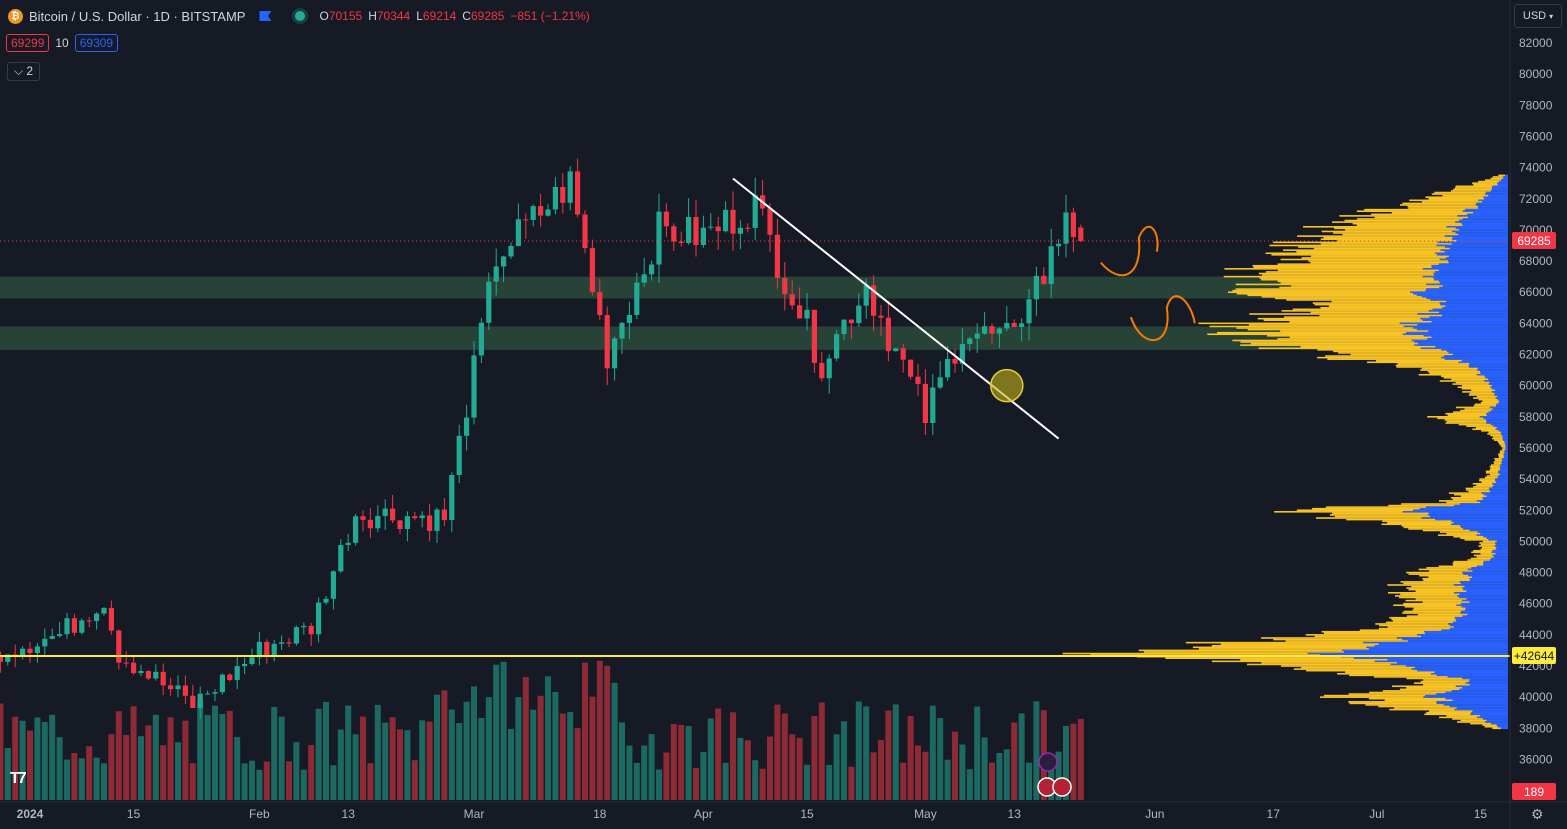 The width and height of the screenshot is (1567, 829). I want to click on time-tick-label: Jun, so click(1154, 814).